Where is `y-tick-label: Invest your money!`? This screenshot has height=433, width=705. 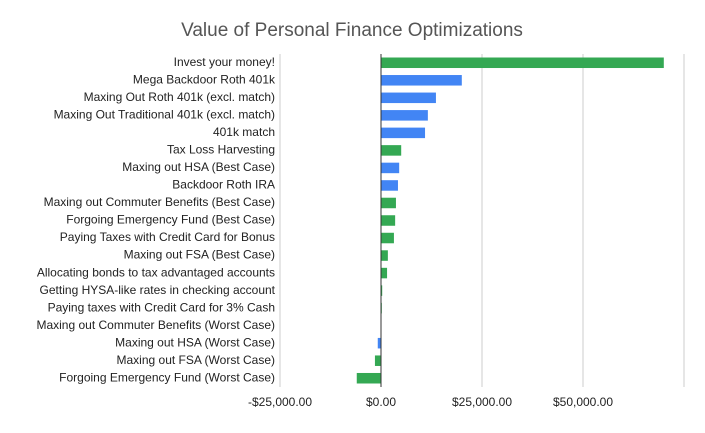 y-tick-label: Invest your money! is located at coordinates (224, 62).